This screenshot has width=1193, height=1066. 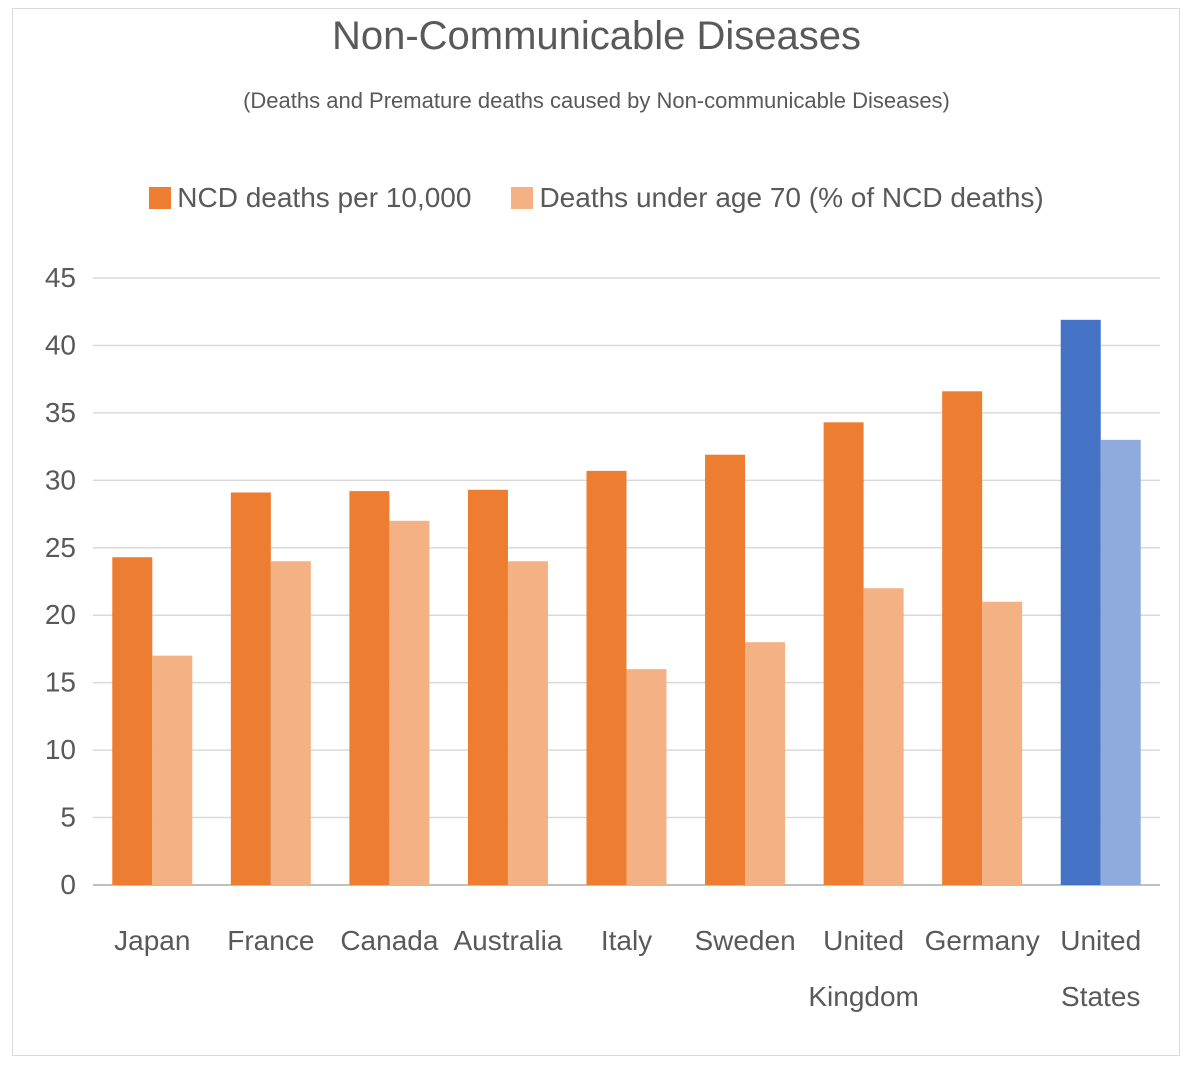 I want to click on x-tick-label: Germany, so click(x=982, y=940).